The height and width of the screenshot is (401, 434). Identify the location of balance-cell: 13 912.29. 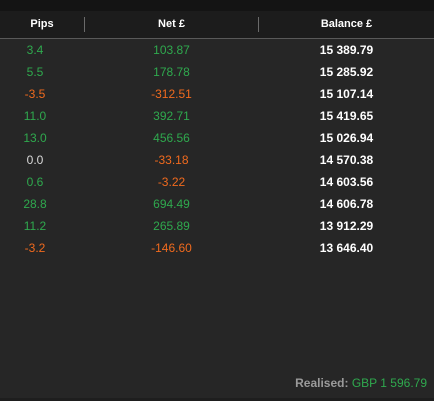
(346, 226).